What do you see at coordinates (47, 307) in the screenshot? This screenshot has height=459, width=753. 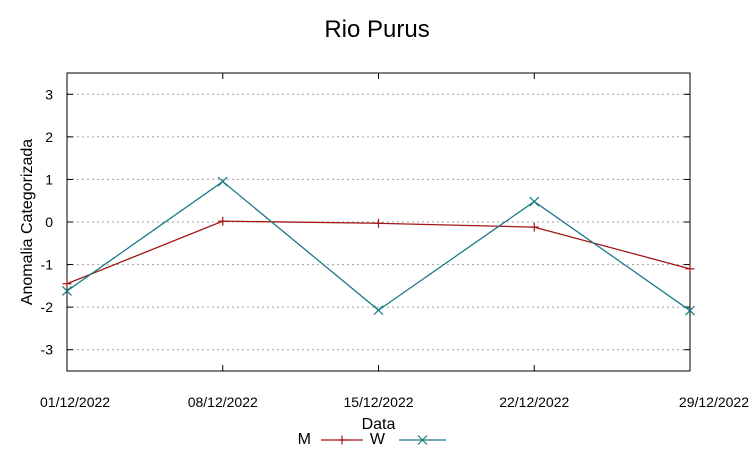 I see `y-tick-label: -2` at bounding box center [47, 307].